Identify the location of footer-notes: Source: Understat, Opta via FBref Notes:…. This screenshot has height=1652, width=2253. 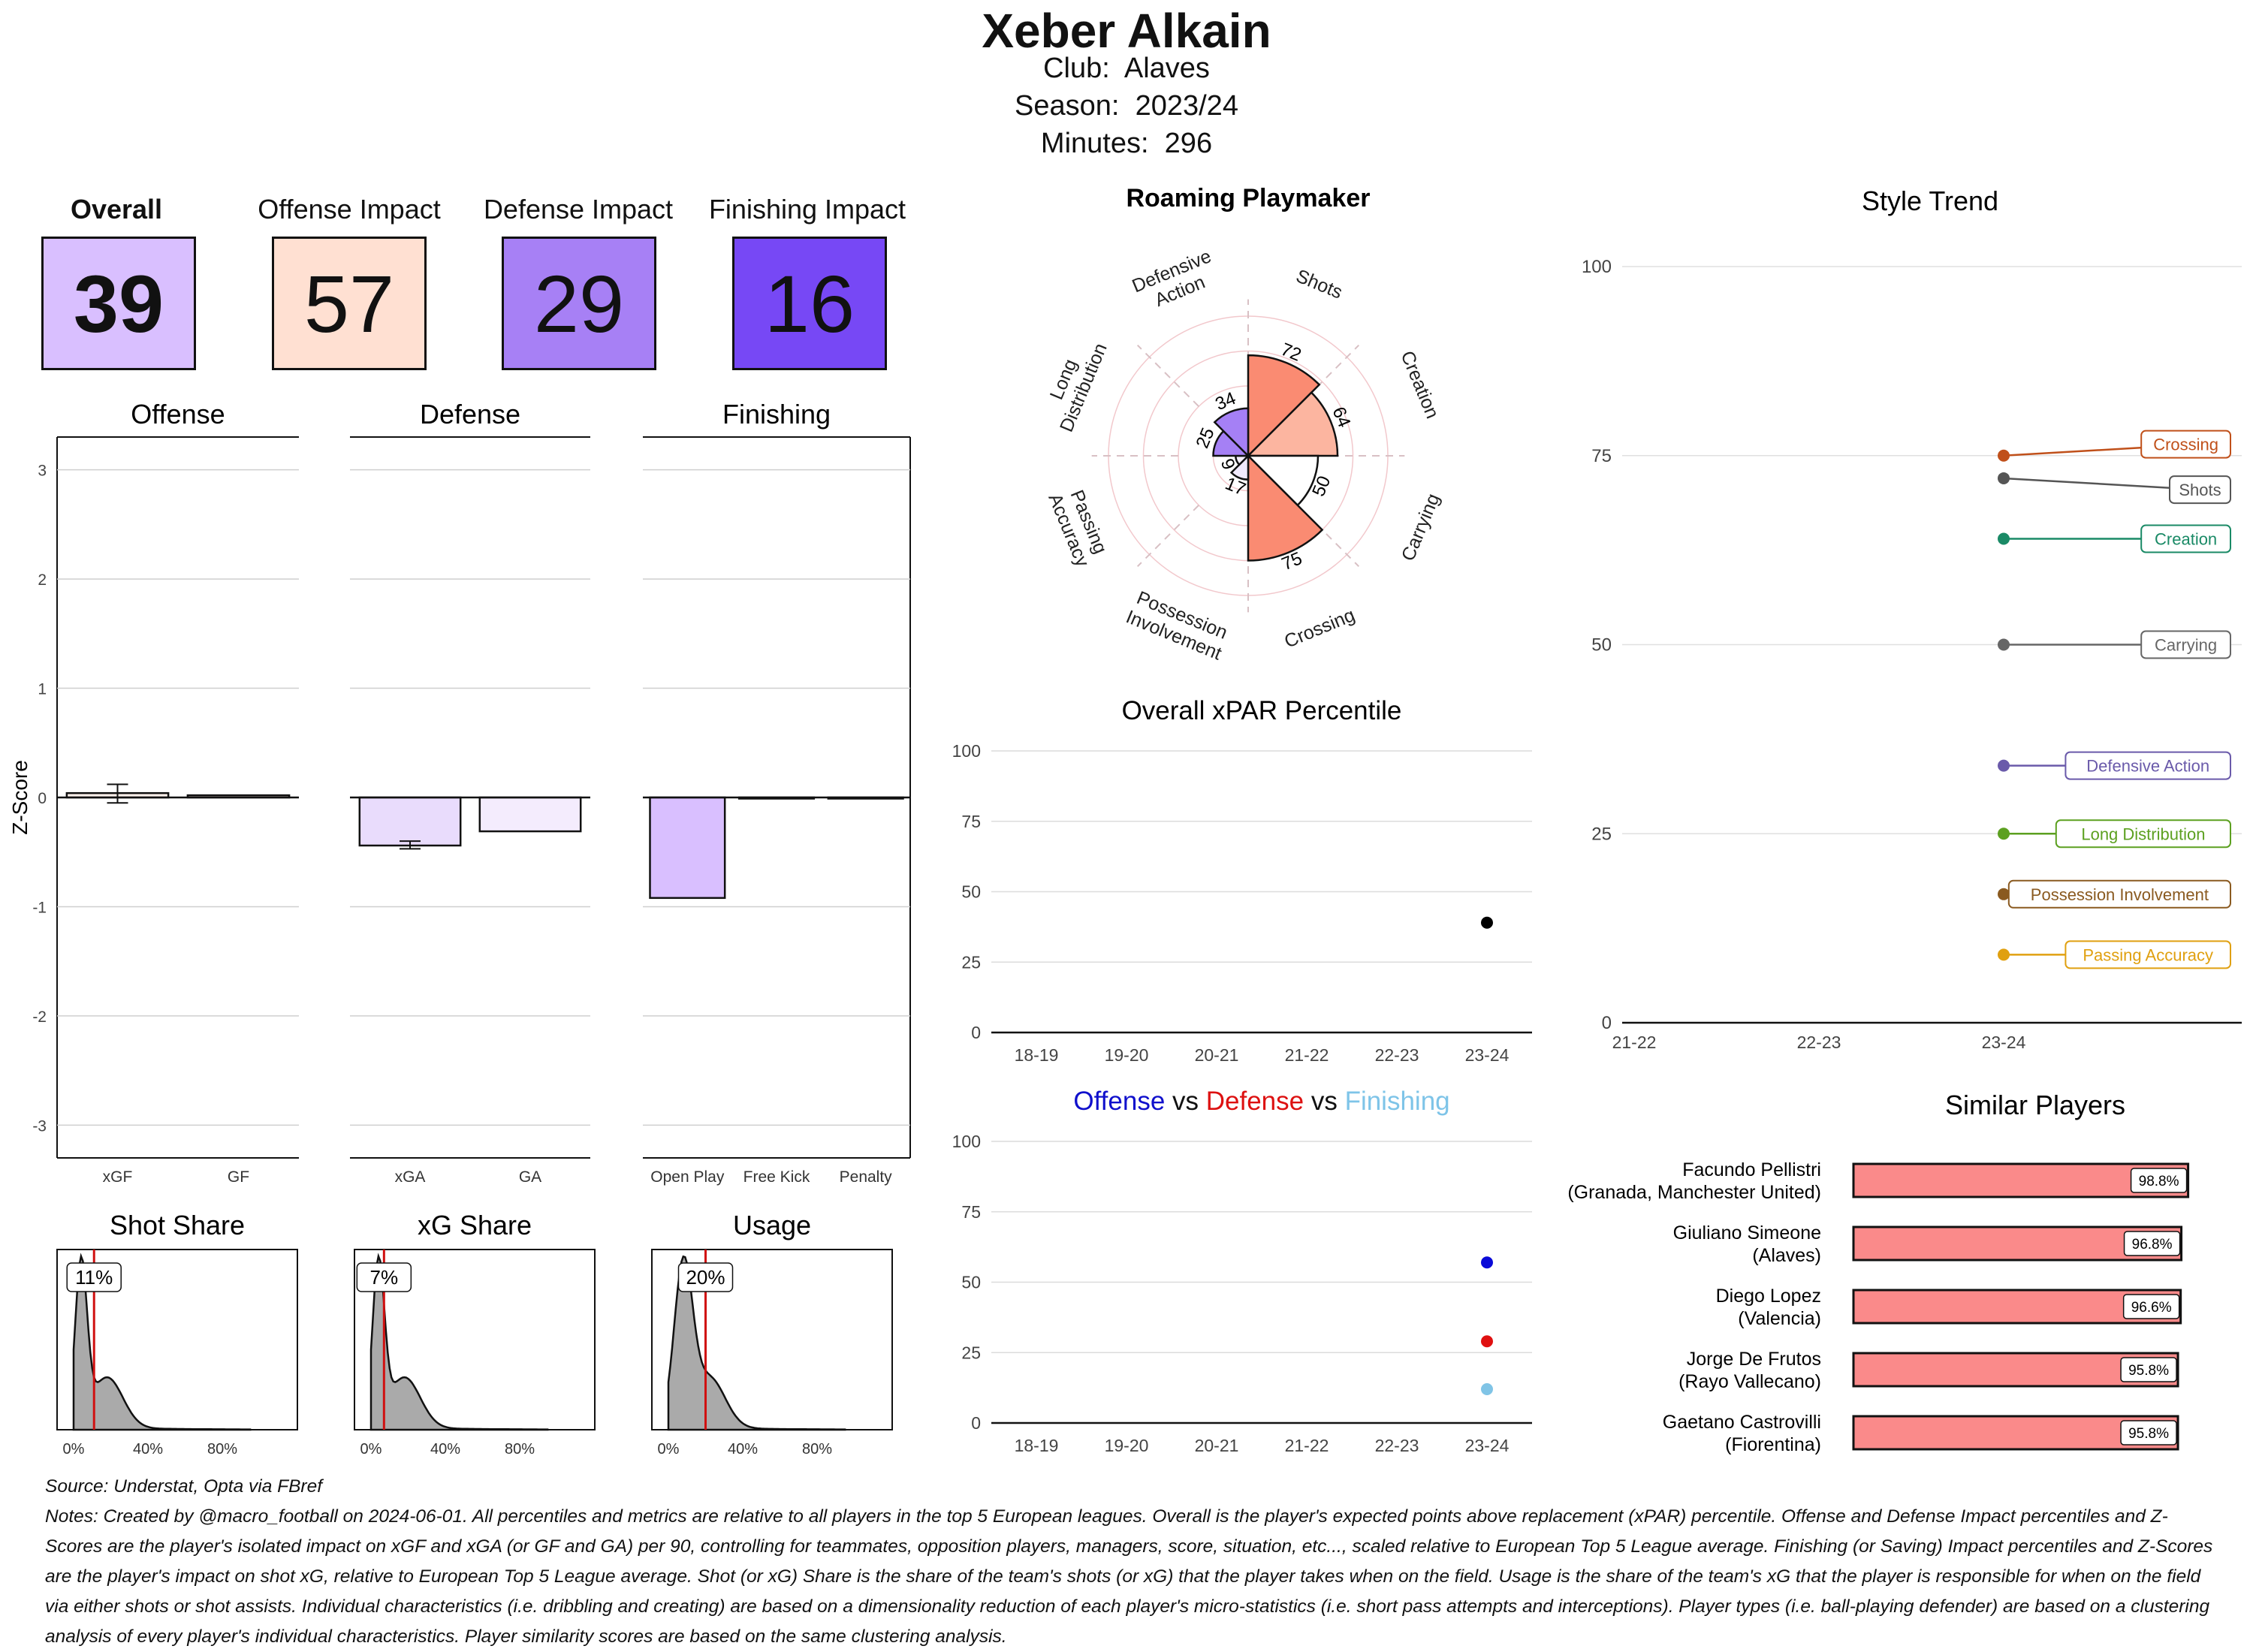
(1134, 1562).